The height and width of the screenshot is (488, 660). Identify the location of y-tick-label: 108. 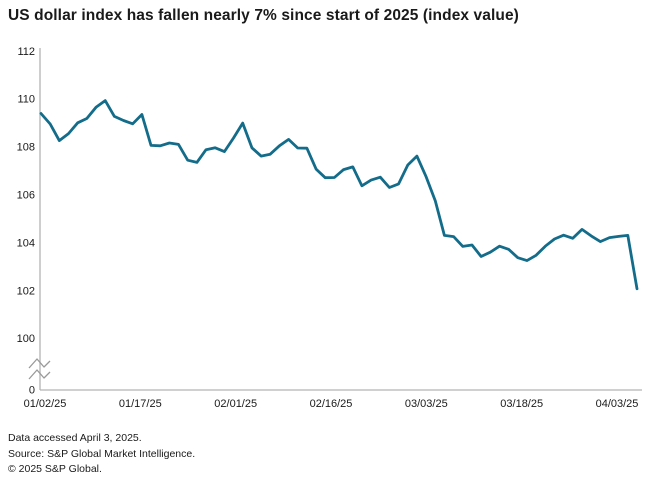
(26, 148).